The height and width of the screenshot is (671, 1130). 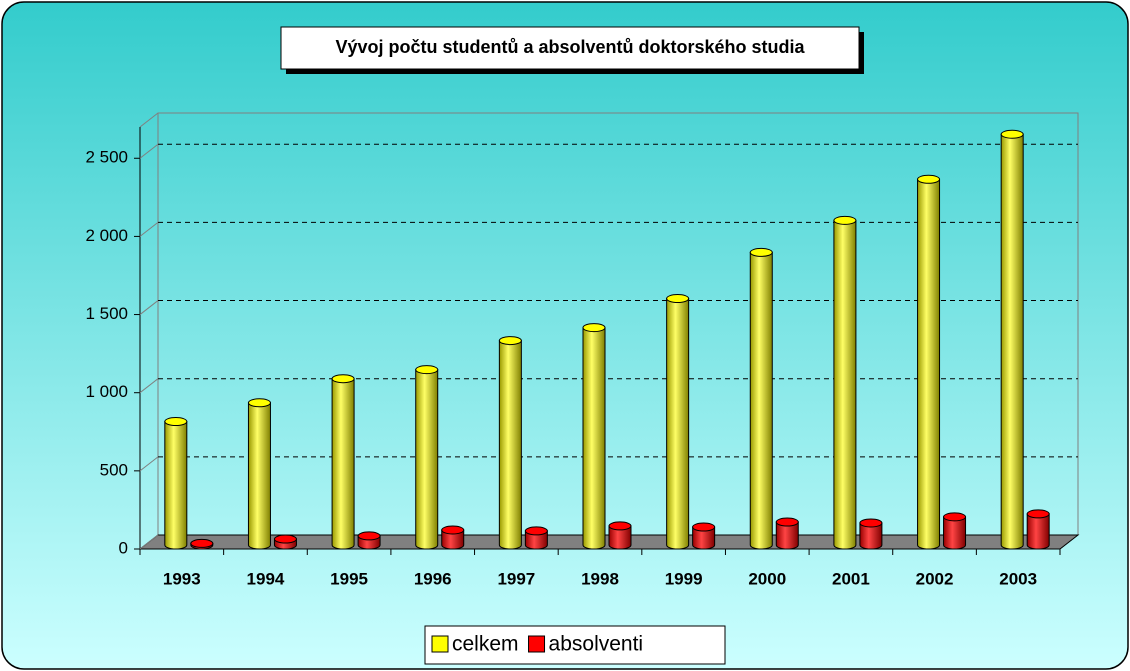 What do you see at coordinates (600, 578) in the screenshot?
I see `x-tick-label: 1998` at bounding box center [600, 578].